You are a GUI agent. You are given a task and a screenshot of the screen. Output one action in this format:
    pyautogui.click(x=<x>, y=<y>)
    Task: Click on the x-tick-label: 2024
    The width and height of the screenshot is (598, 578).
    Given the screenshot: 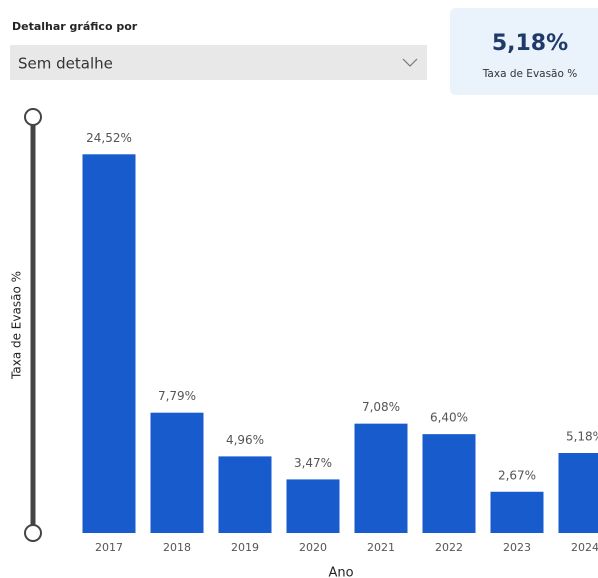 What is the action you would take?
    pyautogui.click(x=584, y=547)
    